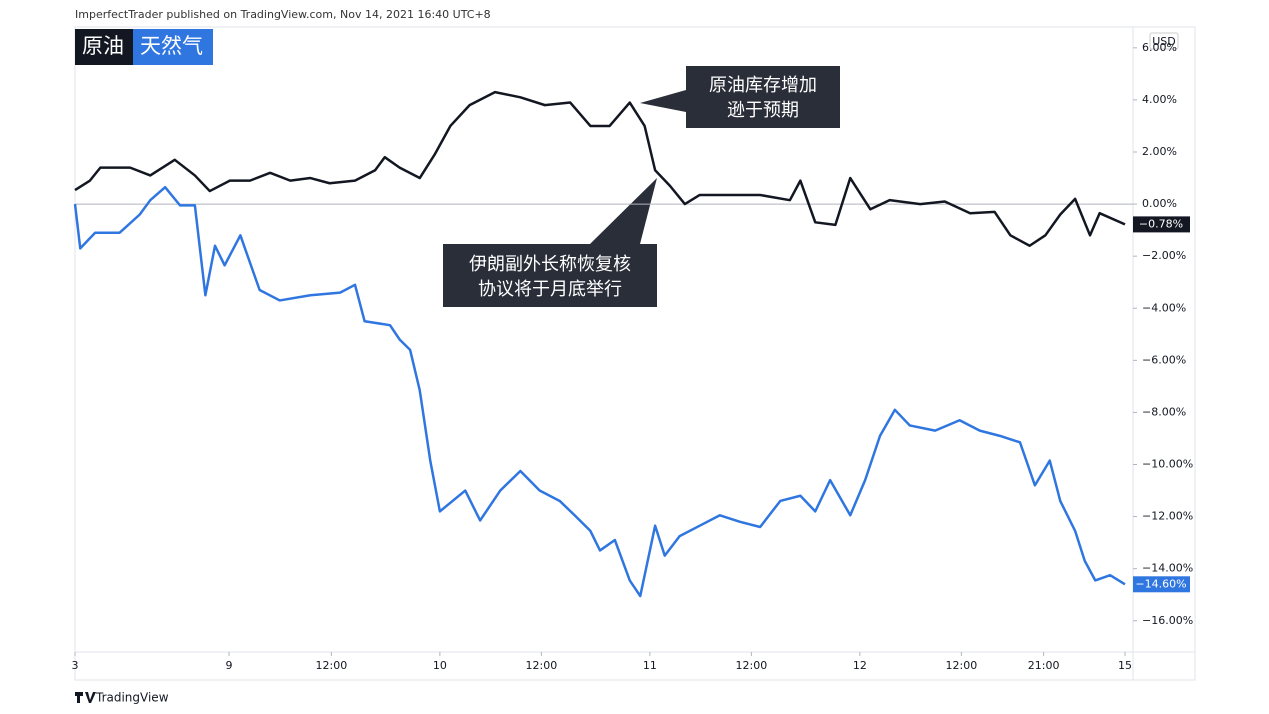 The image size is (1269, 714). I want to click on callout-text: 原油库存增加, so click(763, 85).